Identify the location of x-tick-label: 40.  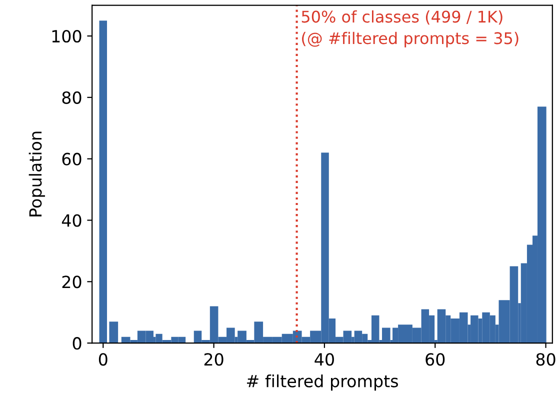
(324, 359).